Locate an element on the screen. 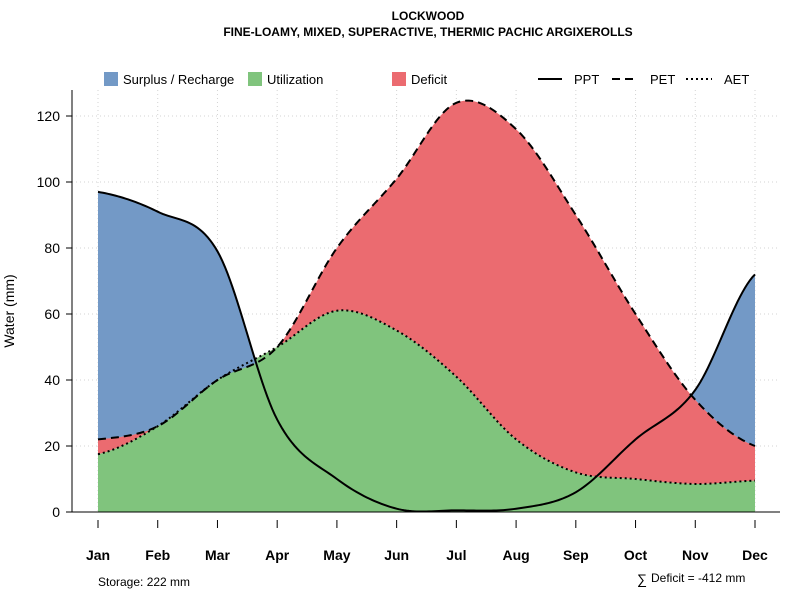 The image size is (800, 605). x-tick-label-aug: Aug is located at coordinates (515, 555).